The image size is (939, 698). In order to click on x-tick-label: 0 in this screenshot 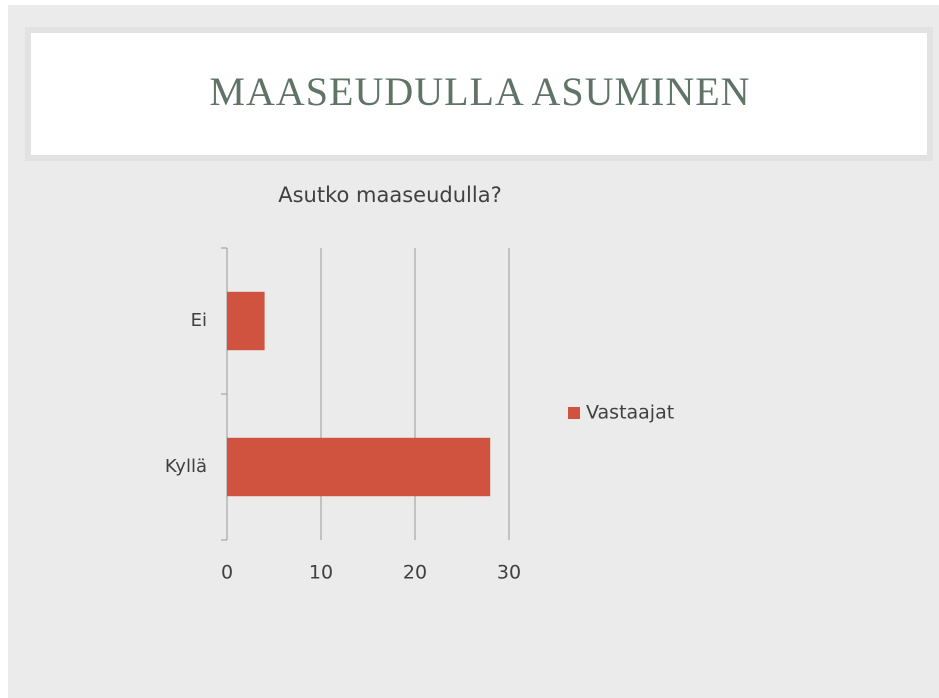, I will do `click(227, 573)`.